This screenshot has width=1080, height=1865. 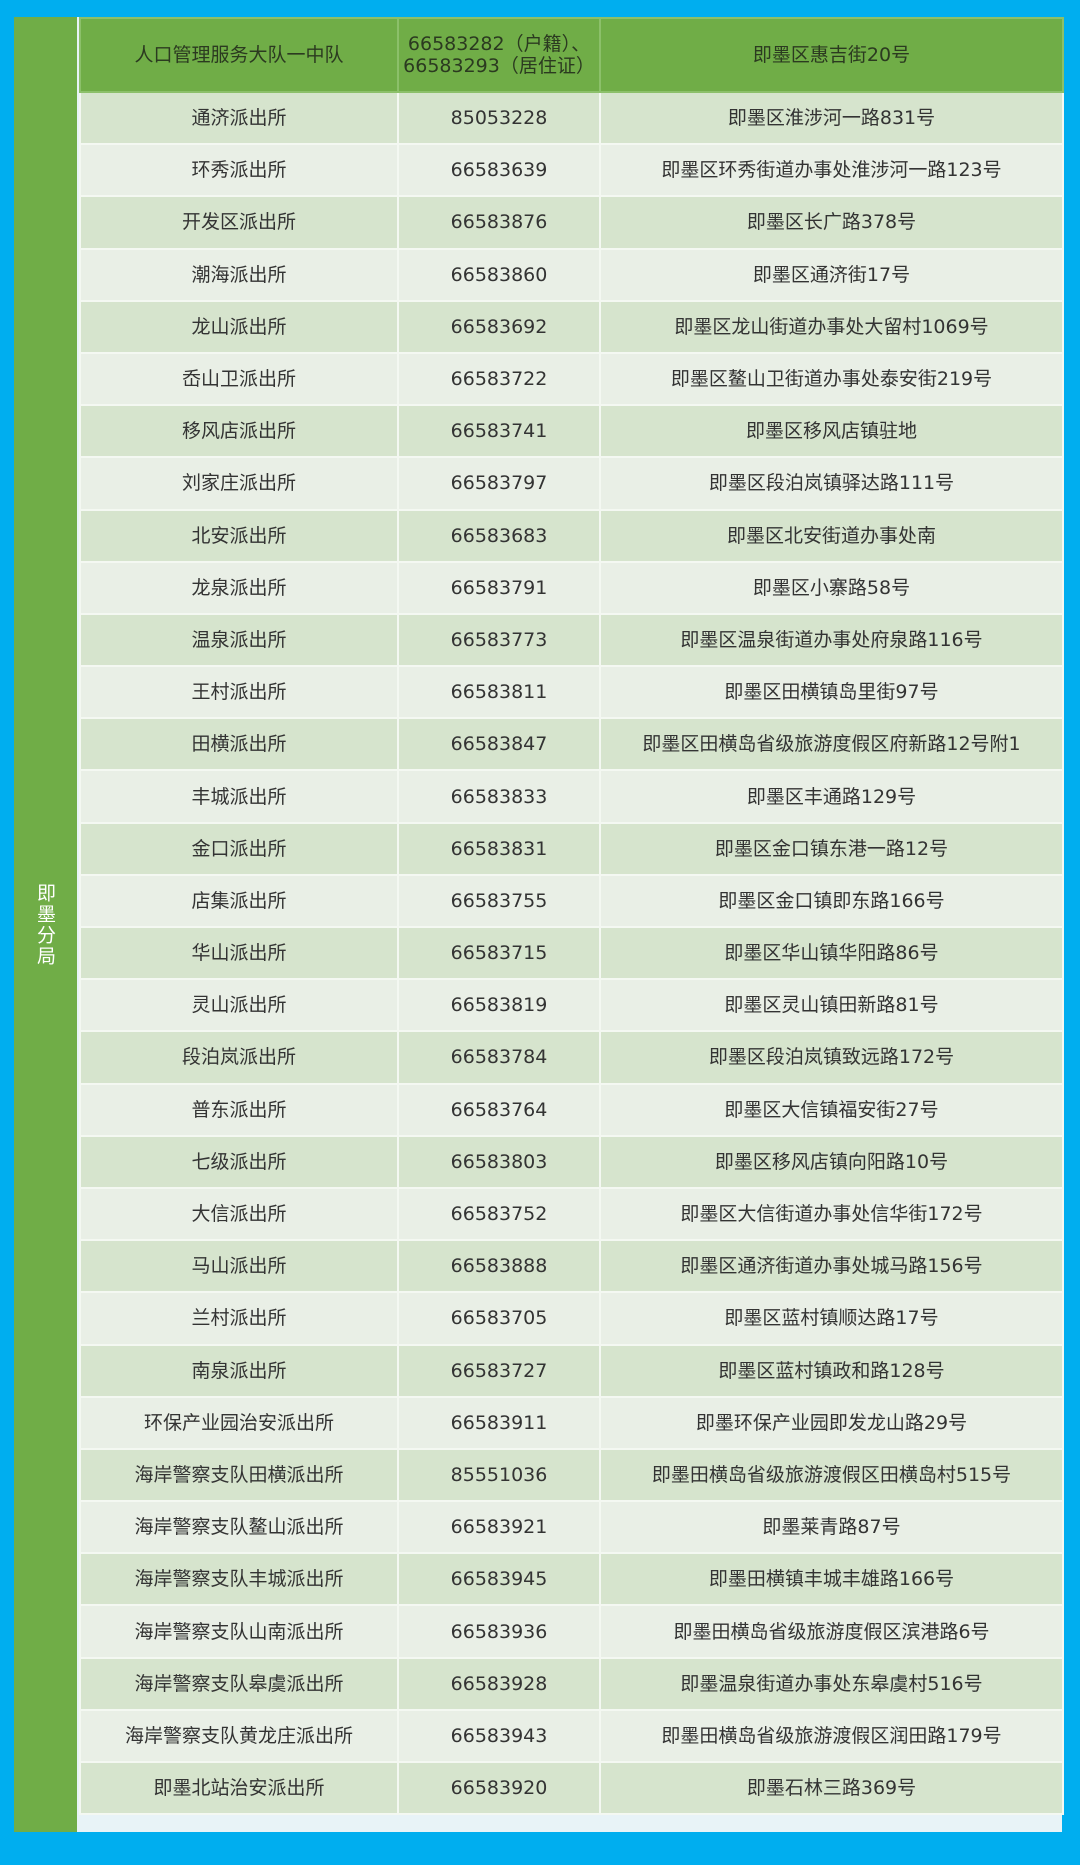 What do you see at coordinates (831, 744) in the screenshot?
I see `station-address: 即墨区田横岛省级旅游度假区府新路12号附1` at bounding box center [831, 744].